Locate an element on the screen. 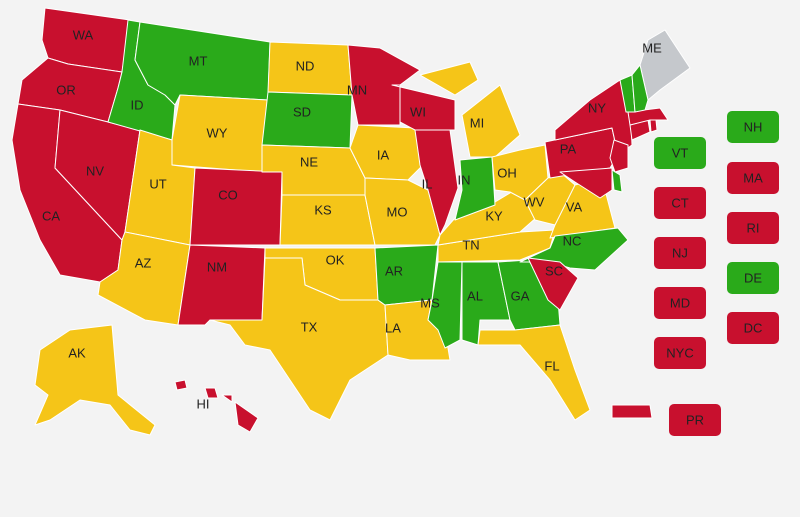  state-label: OK is located at coordinates (335, 259).